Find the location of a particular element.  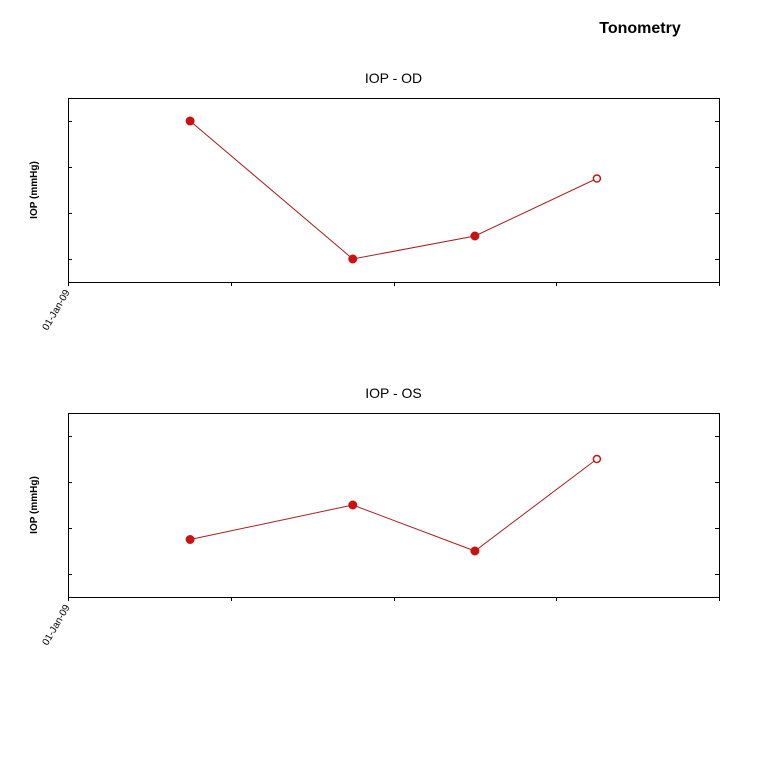

iop-od-y-axis-label: IOP (mmHg) is located at coordinates (34, 190).